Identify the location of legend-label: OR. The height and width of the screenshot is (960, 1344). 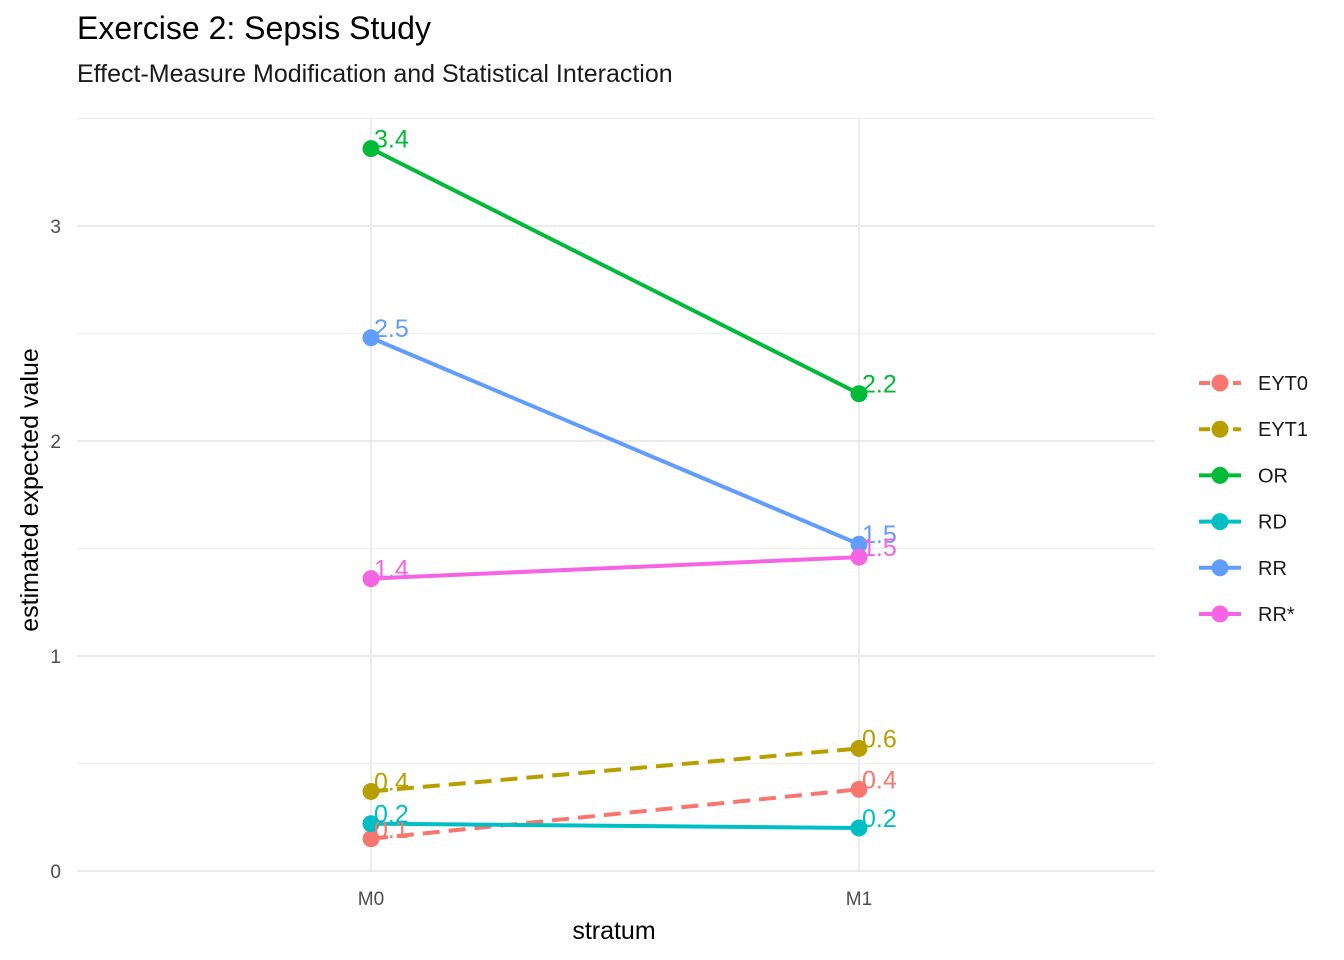
(1273, 476).